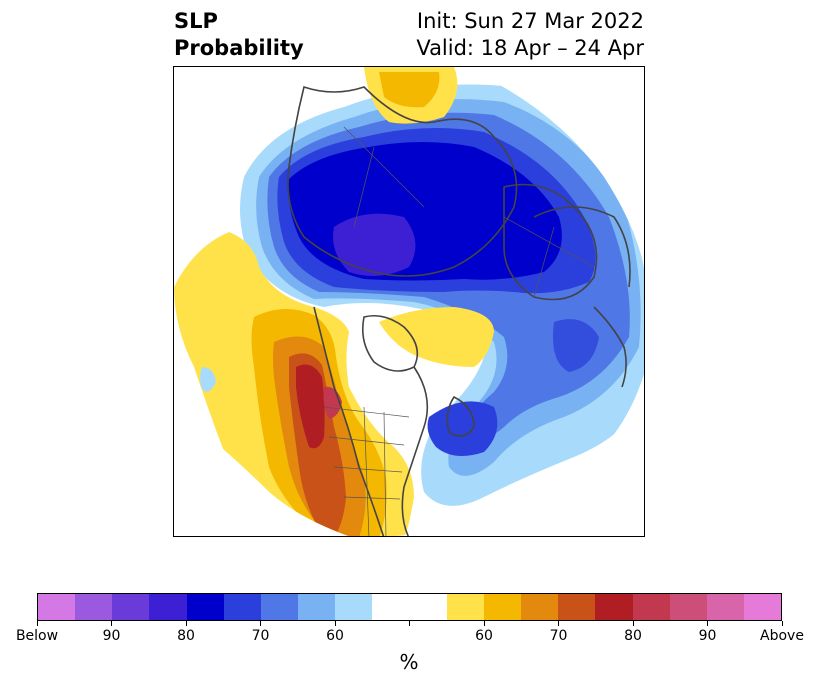  Describe the element at coordinates (409, 662) in the screenshot. I see `colorbar-unit-label: %` at that location.